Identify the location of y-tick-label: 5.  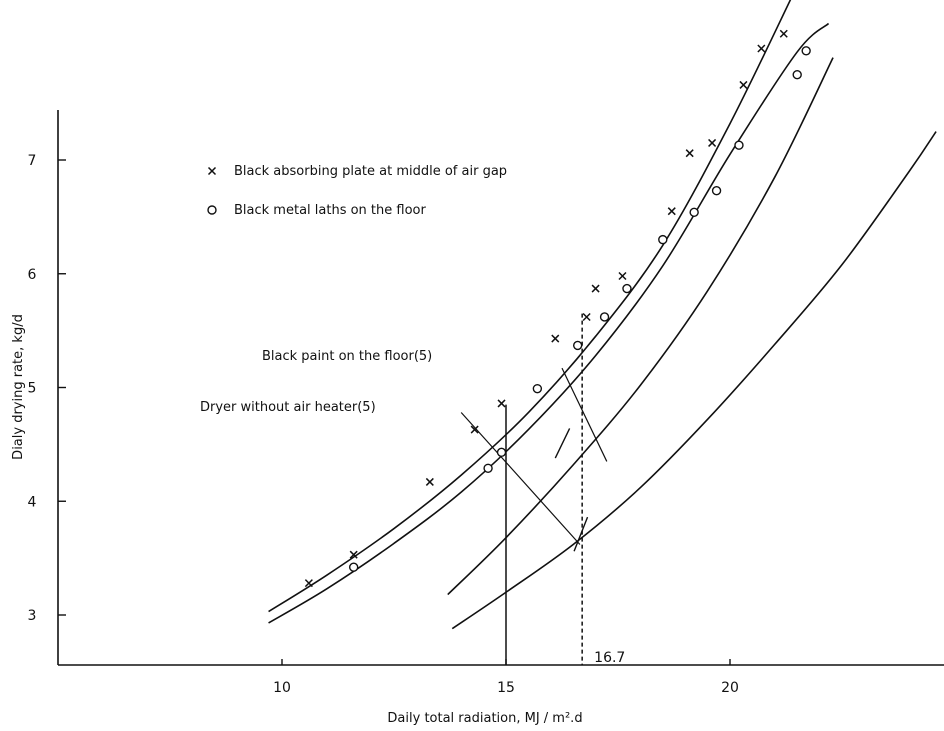
(32, 389).